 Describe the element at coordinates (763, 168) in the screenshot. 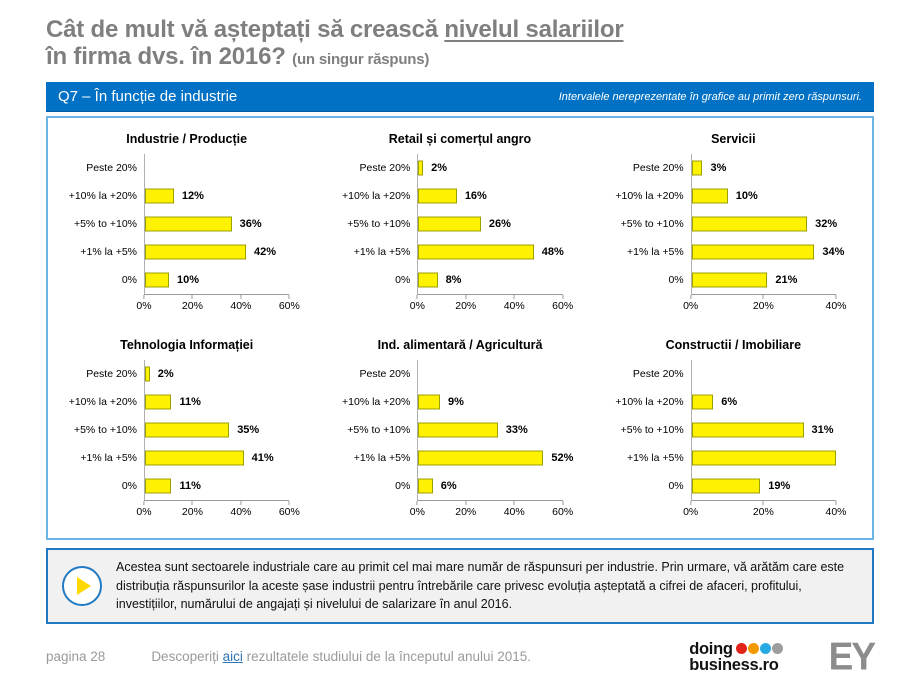

I see `bar-track: 3%` at that location.